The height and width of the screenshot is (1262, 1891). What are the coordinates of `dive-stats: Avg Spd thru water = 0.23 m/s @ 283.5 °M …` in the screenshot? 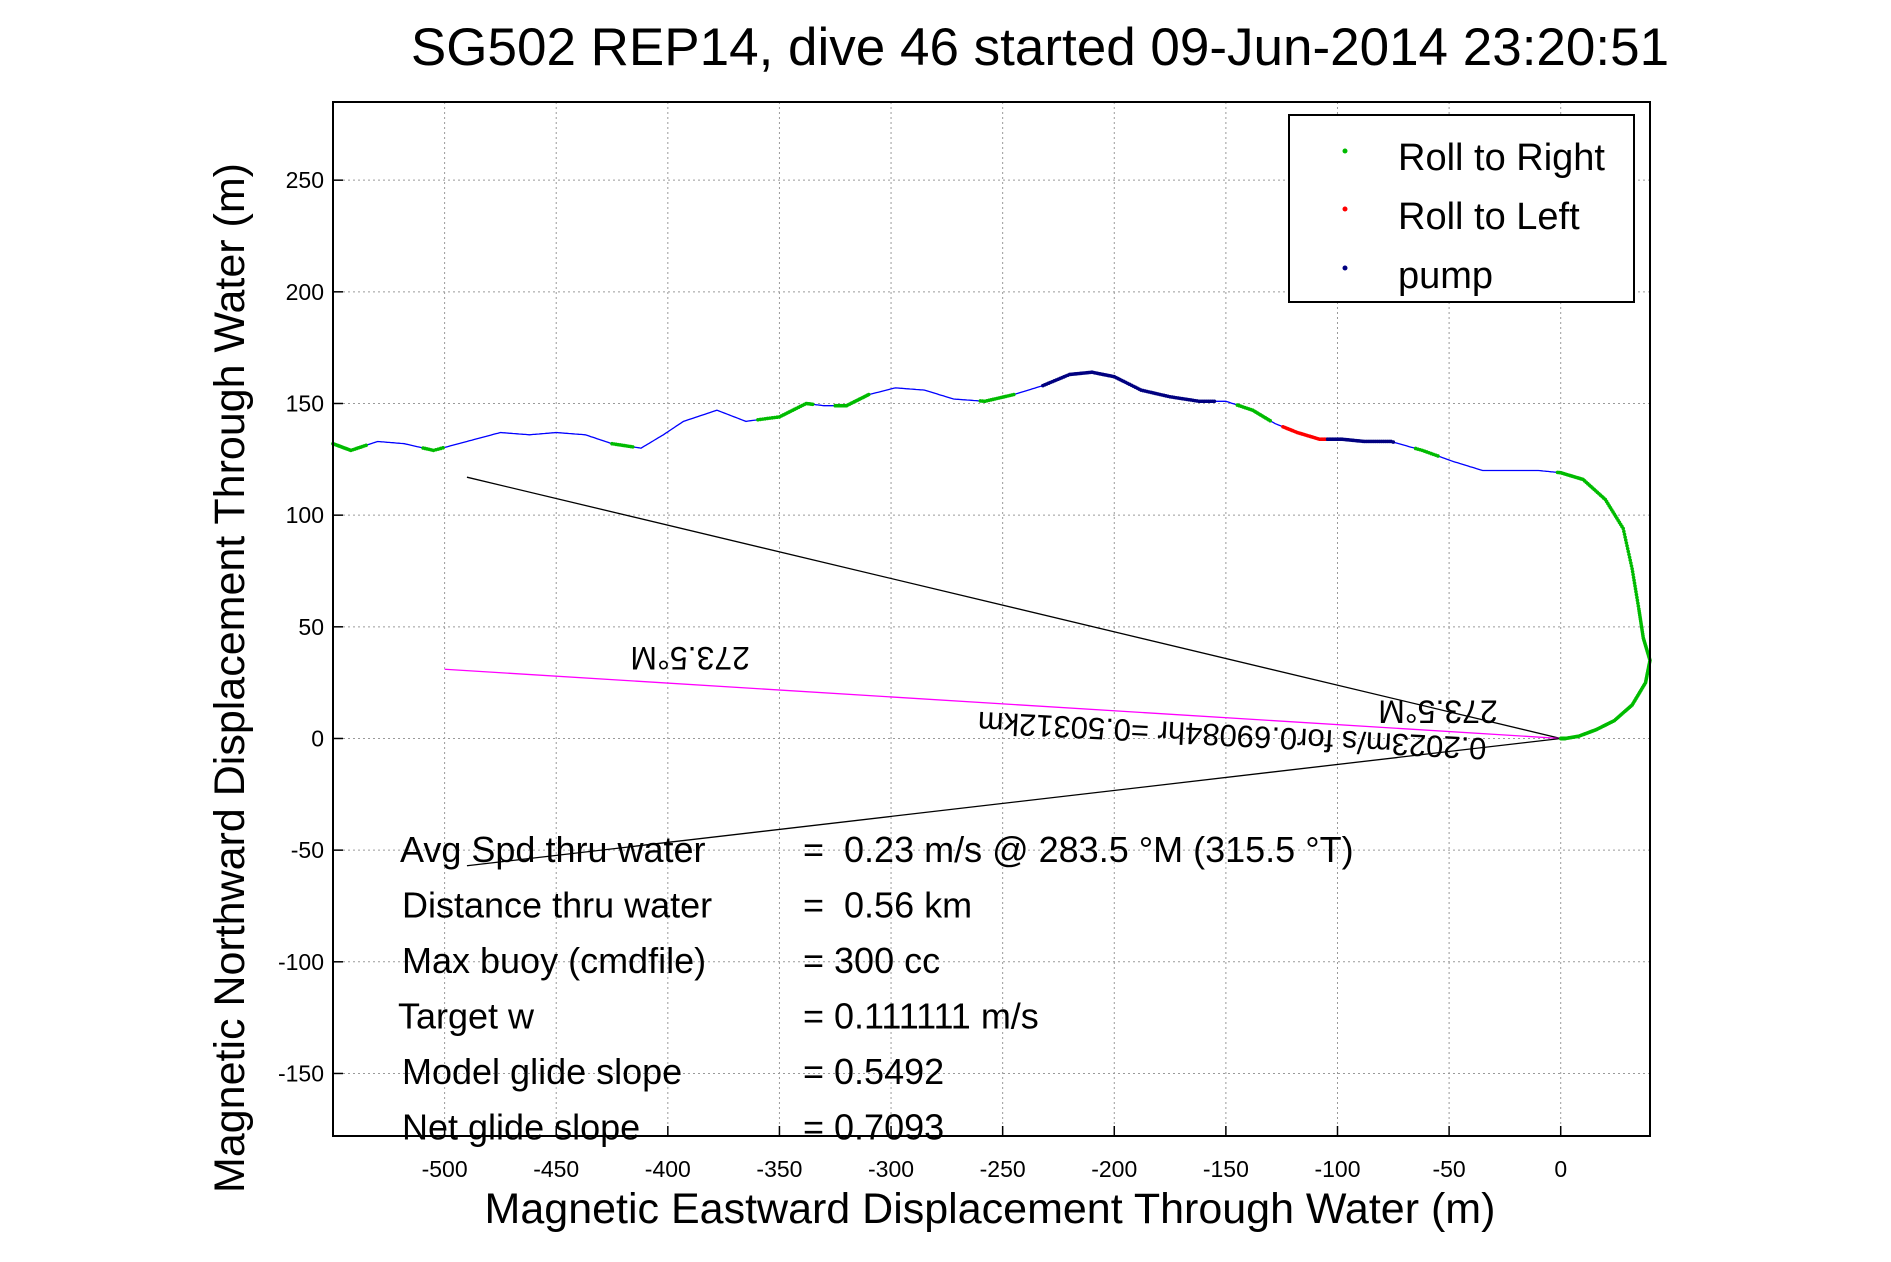 It's located at (876, 988).